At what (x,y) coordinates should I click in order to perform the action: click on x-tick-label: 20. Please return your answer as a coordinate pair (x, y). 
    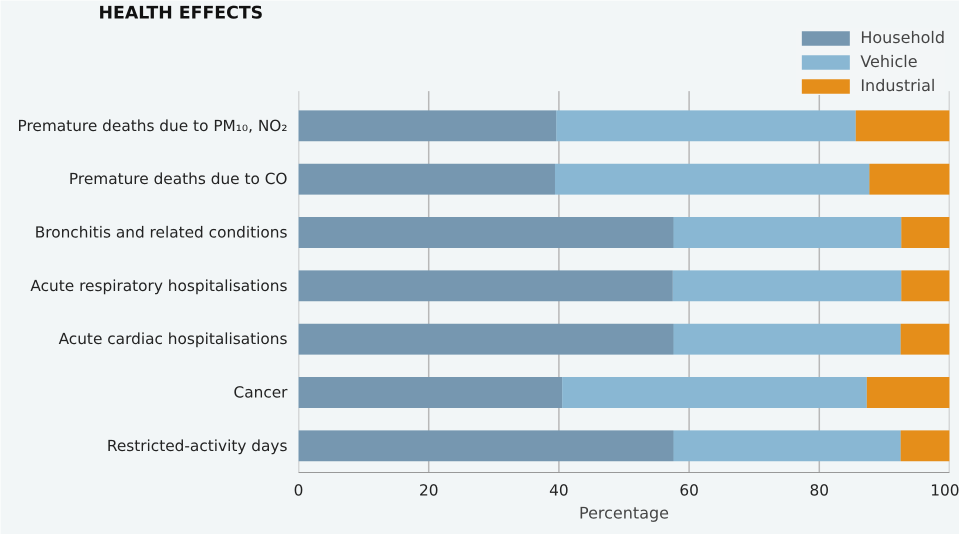
    Looking at the image, I should click on (428, 491).